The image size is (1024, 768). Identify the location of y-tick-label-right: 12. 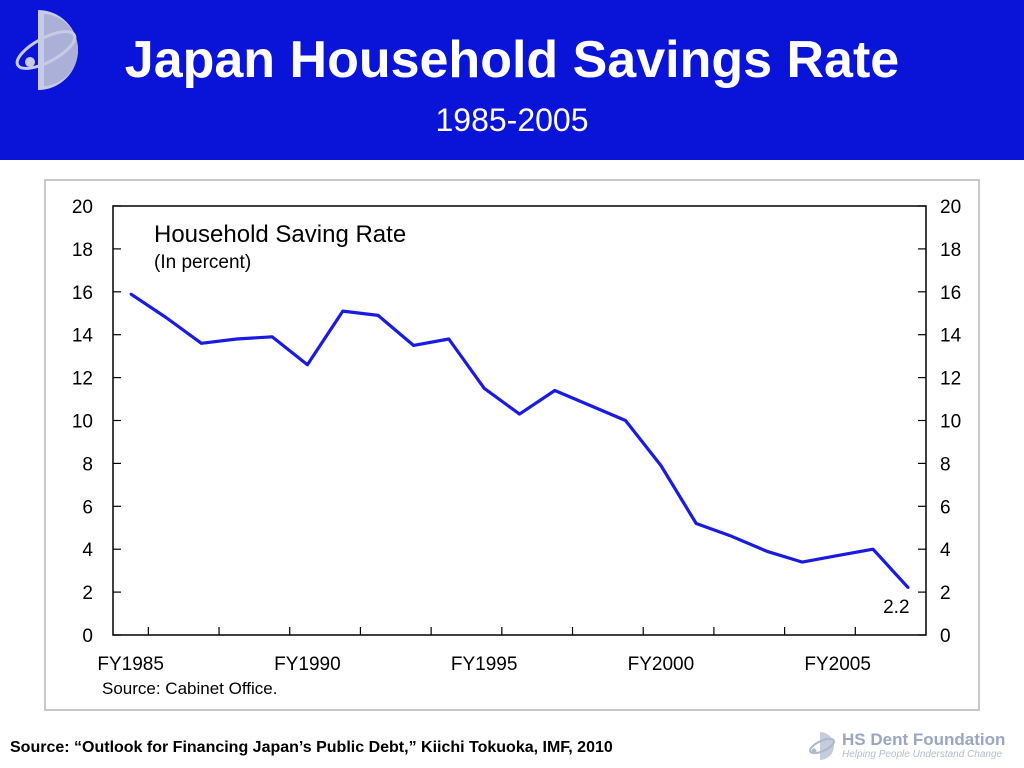
(950, 379).